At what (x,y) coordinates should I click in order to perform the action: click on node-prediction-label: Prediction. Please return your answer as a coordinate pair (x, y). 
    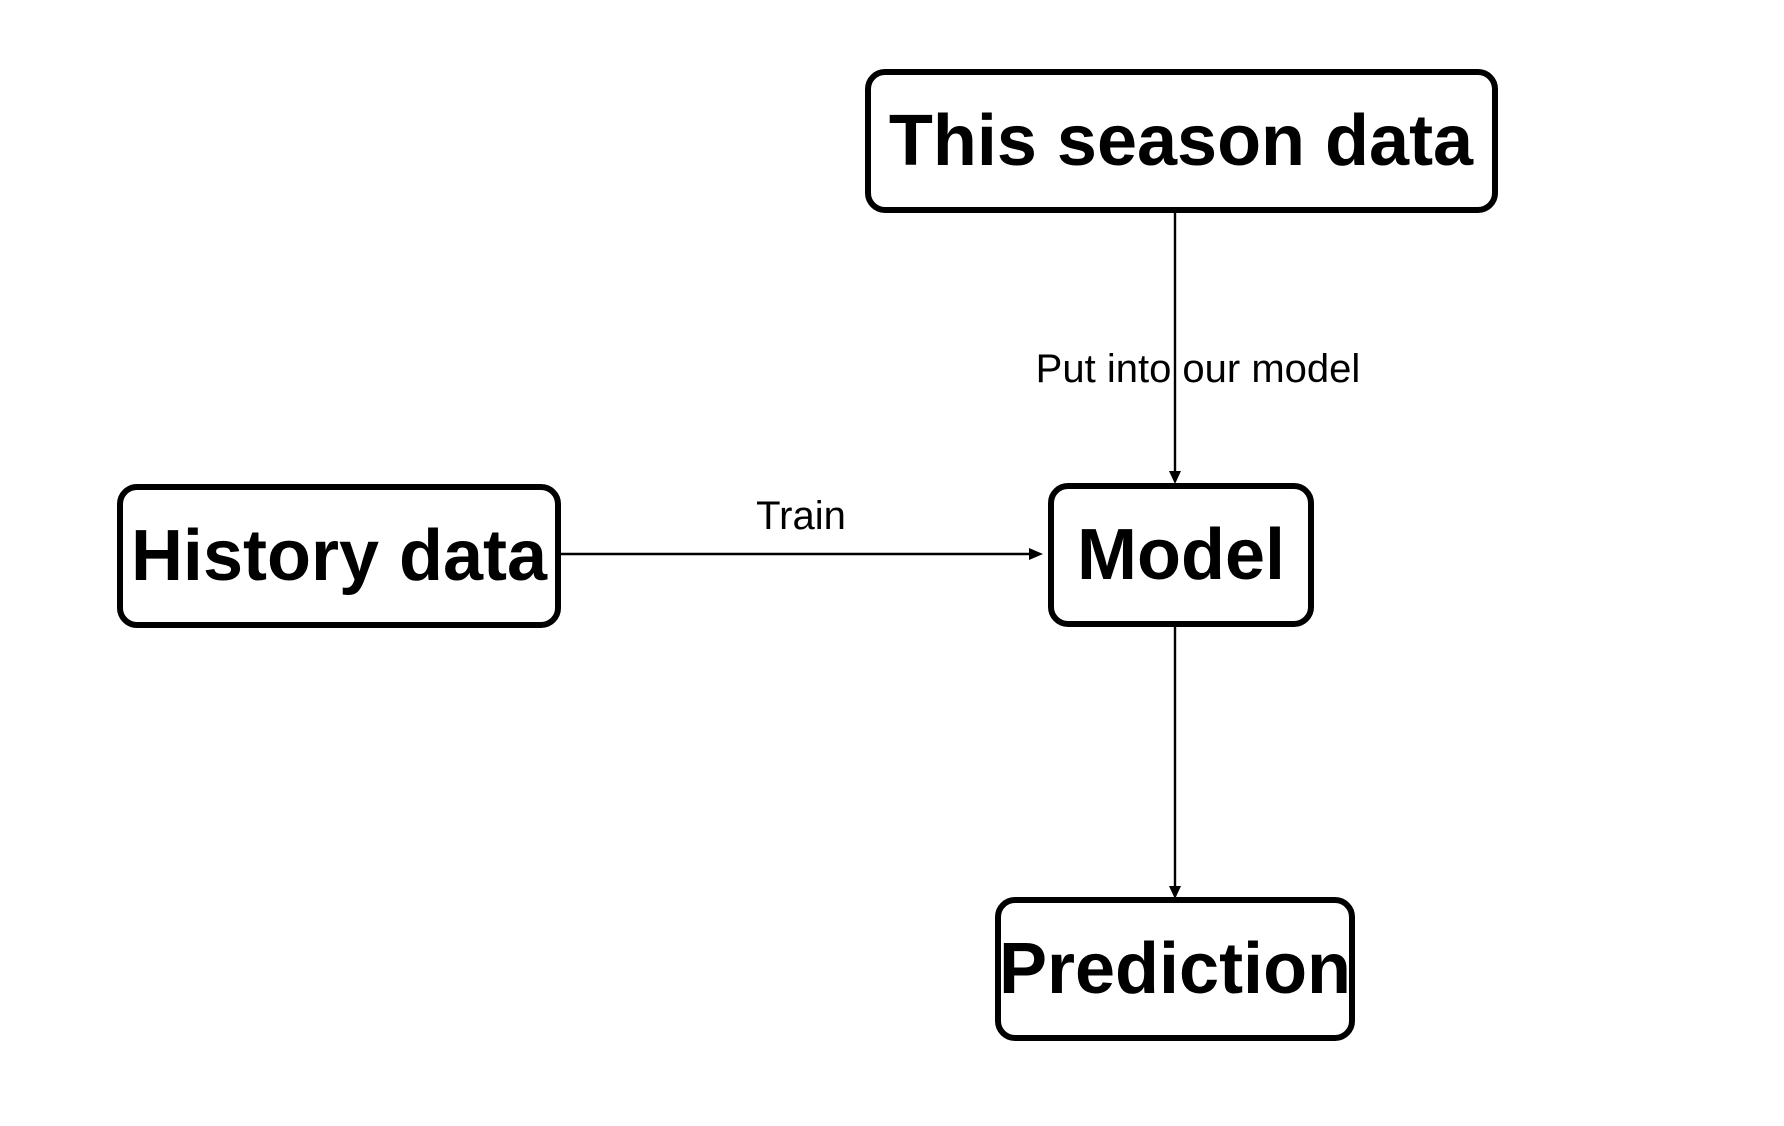
    Looking at the image, I should click on (1175, 969).